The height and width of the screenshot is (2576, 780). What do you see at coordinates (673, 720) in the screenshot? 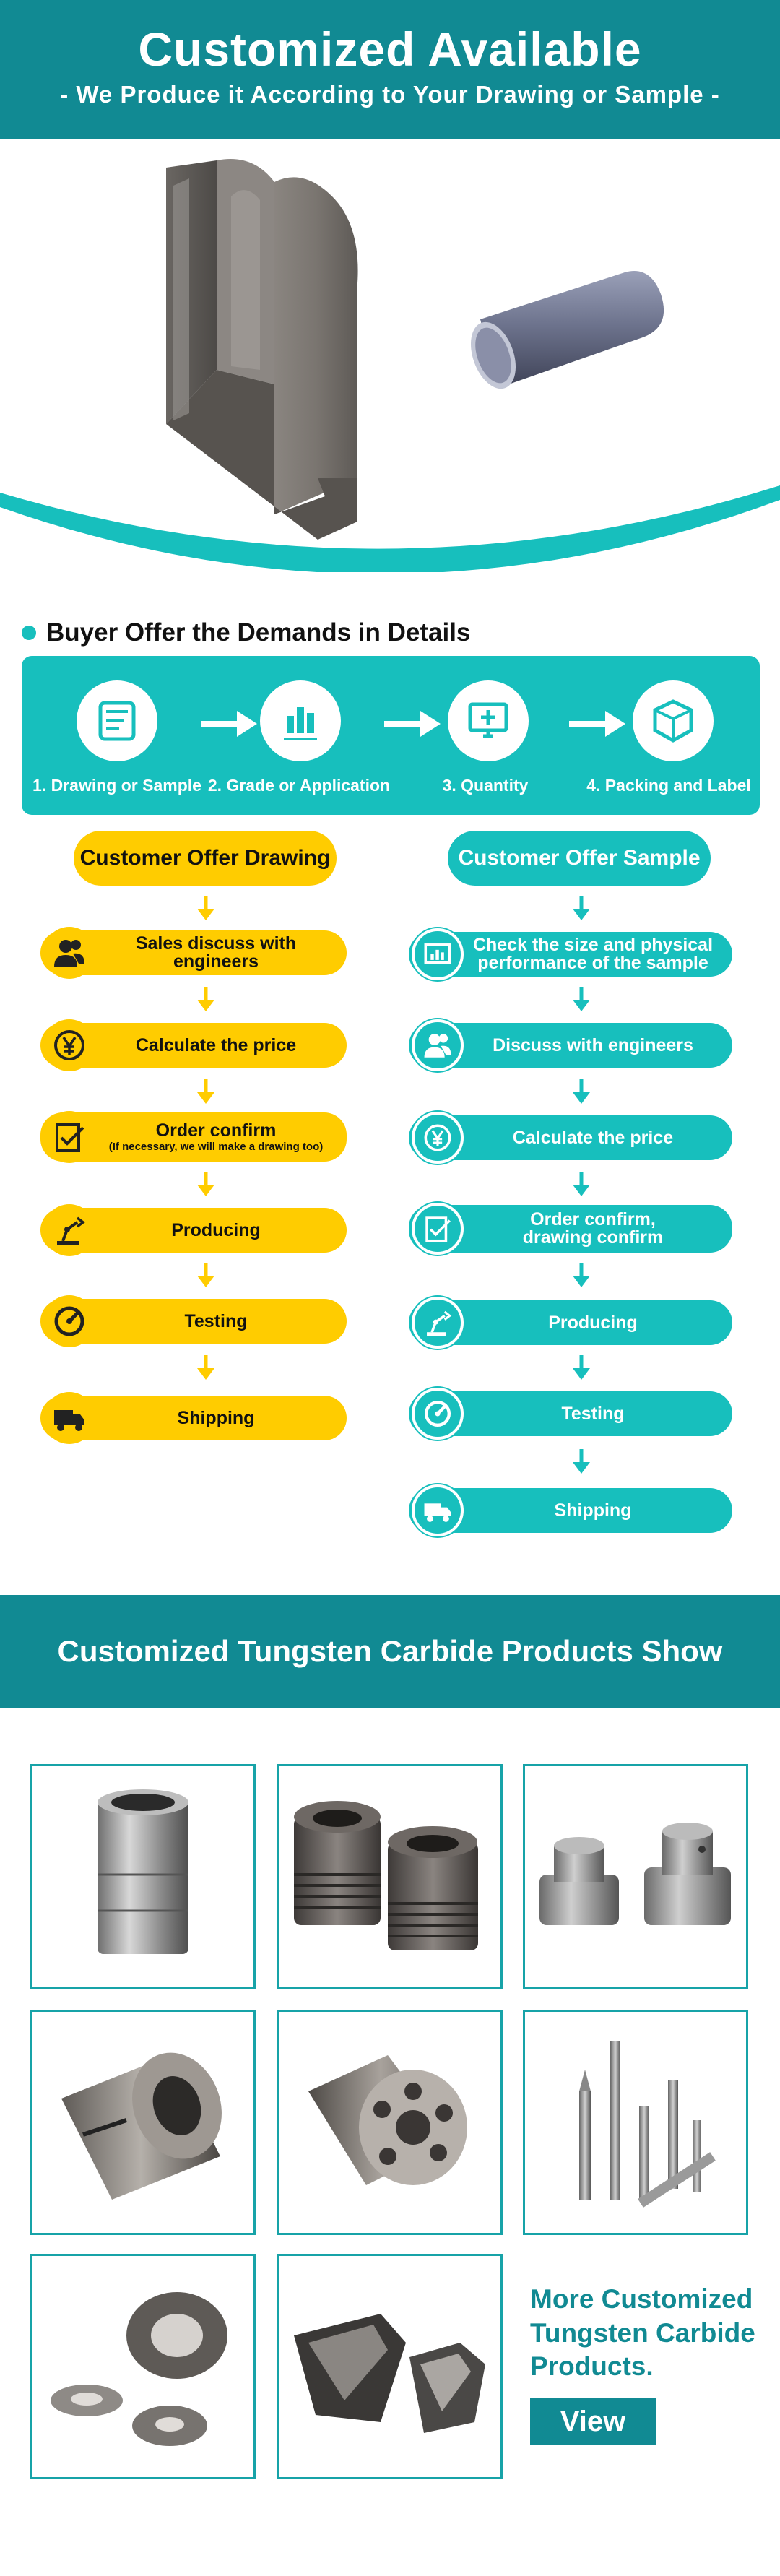
I see `box-icon` at bounding box center [673, 720].